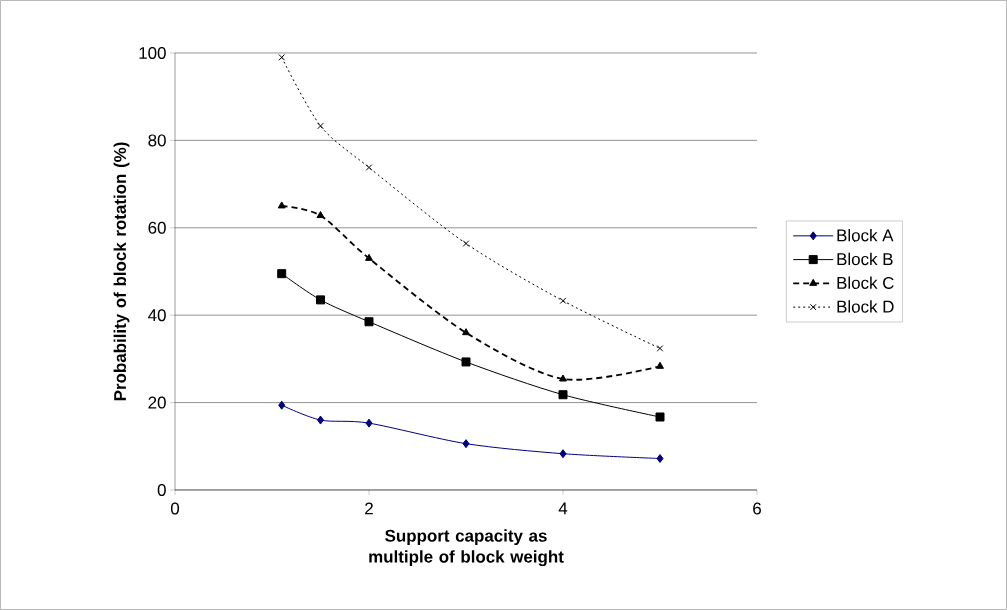  I want to click on y-tick-label: 100, so click(152, 52).